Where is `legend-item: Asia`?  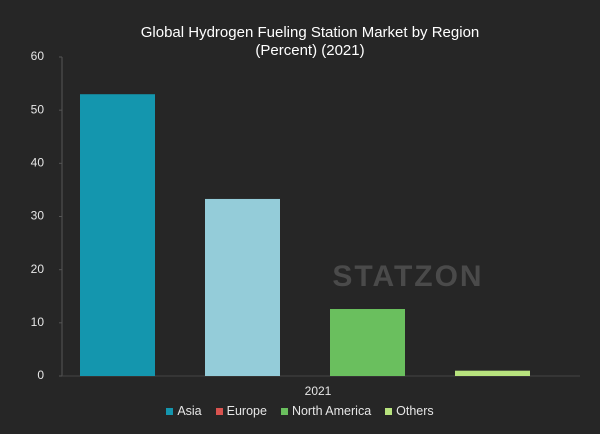
legend-item: Asia is located at coordinates (184, 411).